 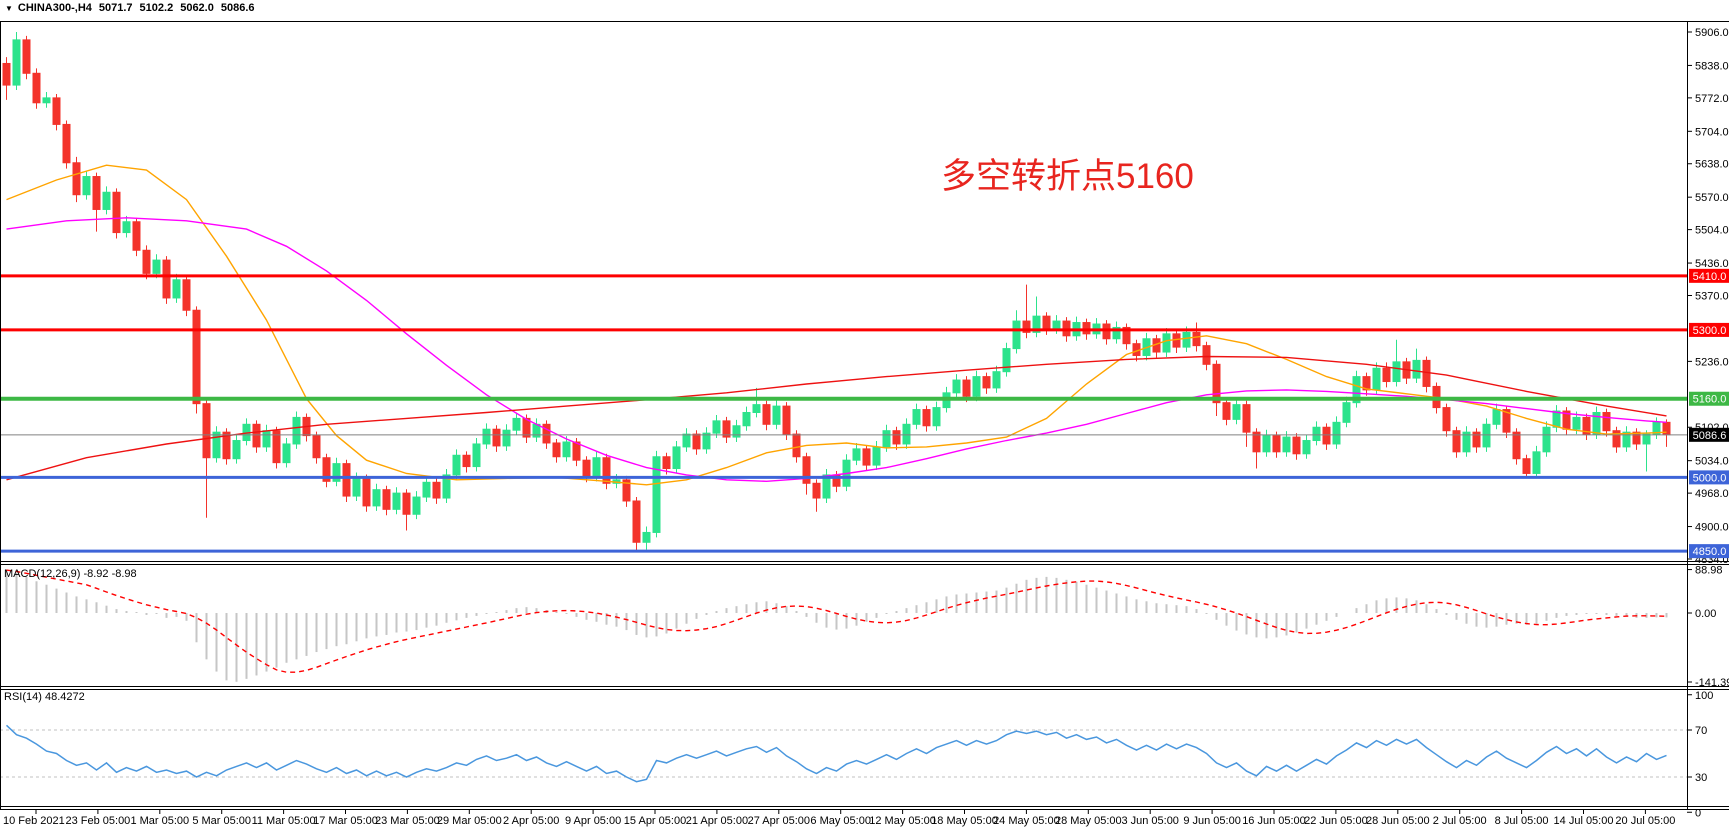 I want to click on time-tick-label: 21 Apr 05:00, so click(x=717, y=821).